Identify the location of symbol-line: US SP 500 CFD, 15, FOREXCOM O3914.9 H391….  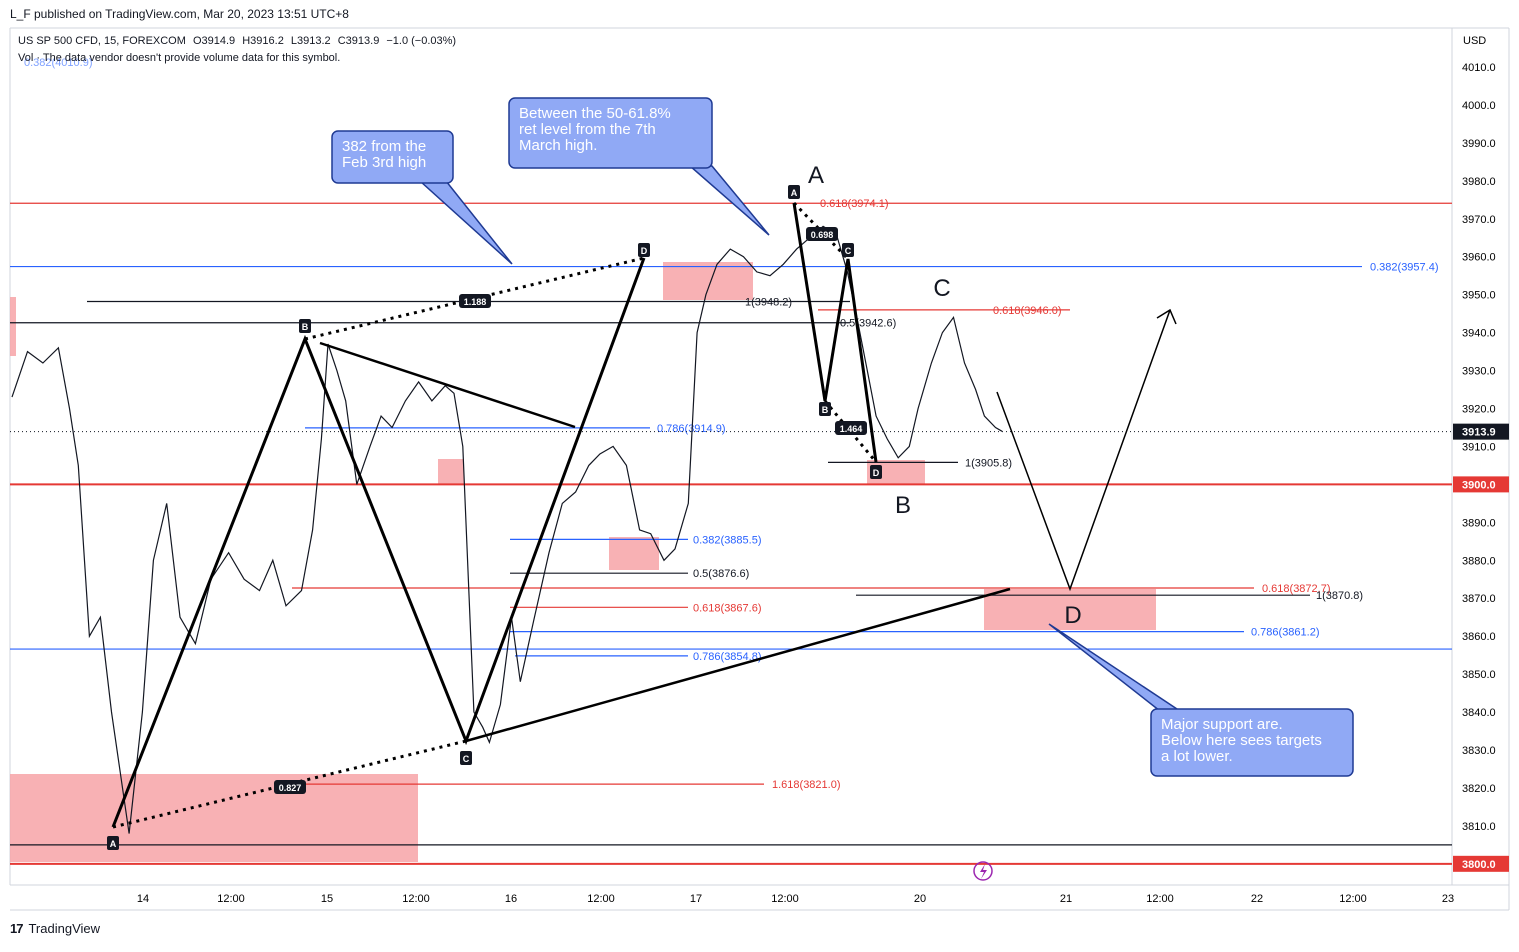
(239, 41).